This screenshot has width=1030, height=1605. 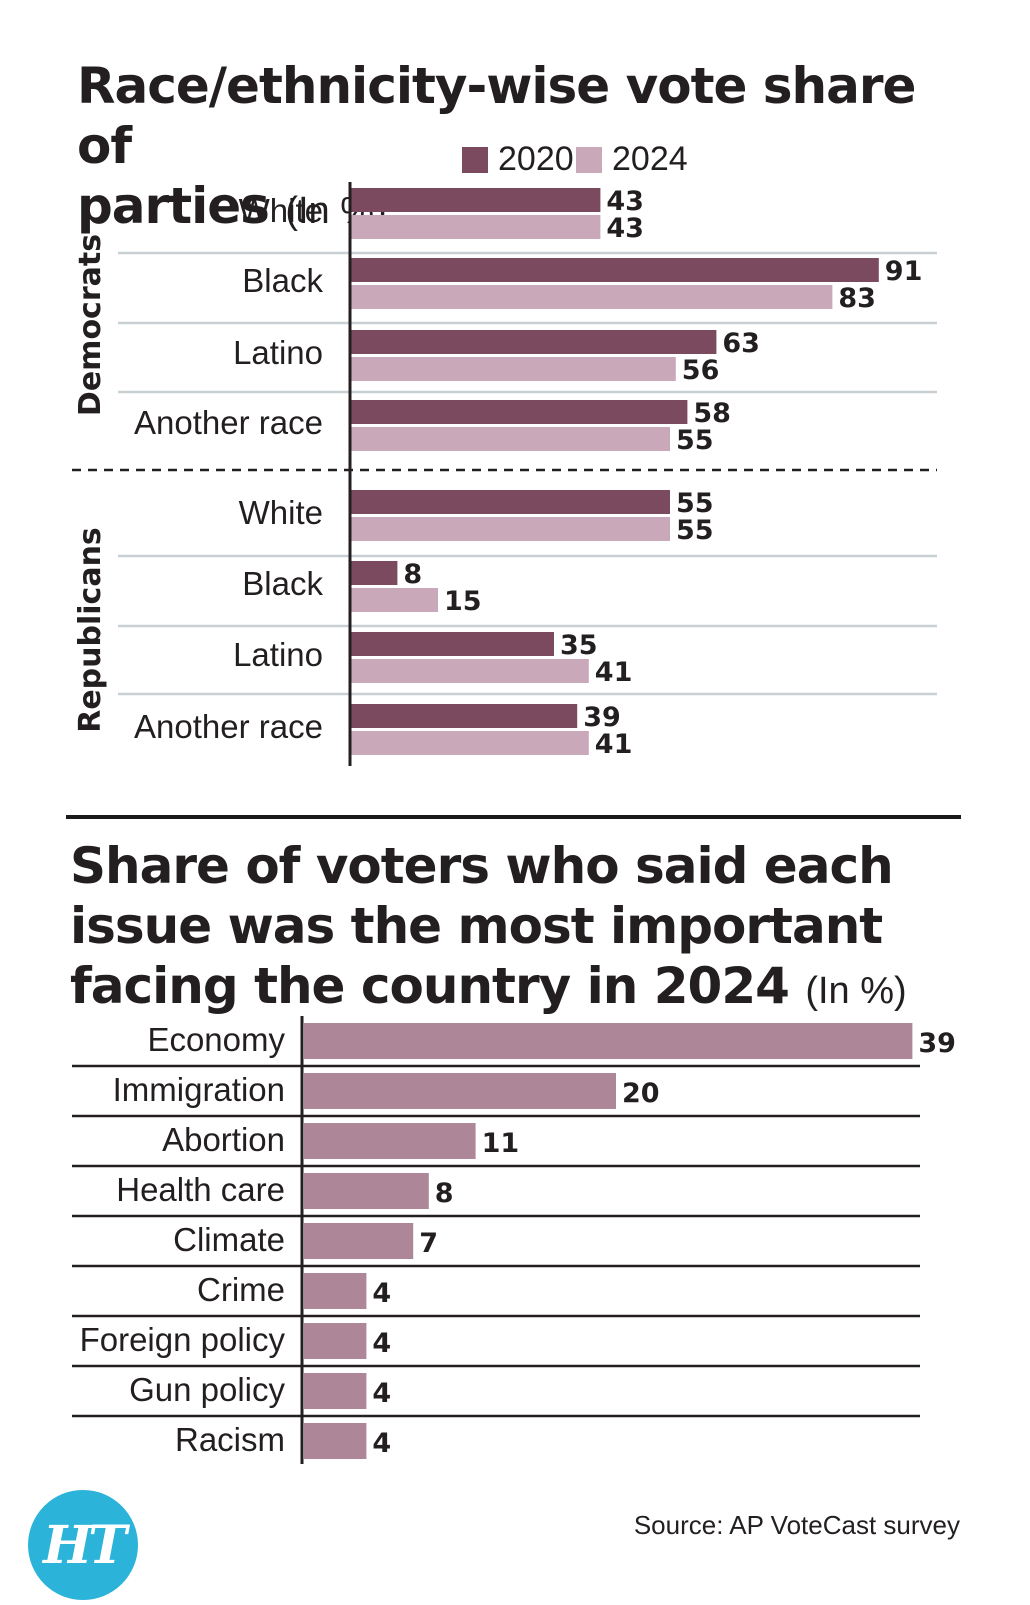 What do you see at coordinates (510, 529) in the screenshot?
I see `bar-republicans-white-2024` at bounding box center [510, 529].